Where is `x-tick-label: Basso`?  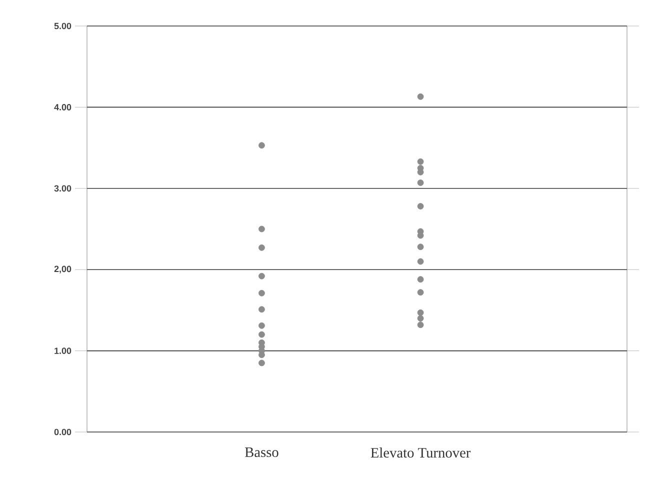
x-tick-label: Basso is located at coordinates (261, 453).